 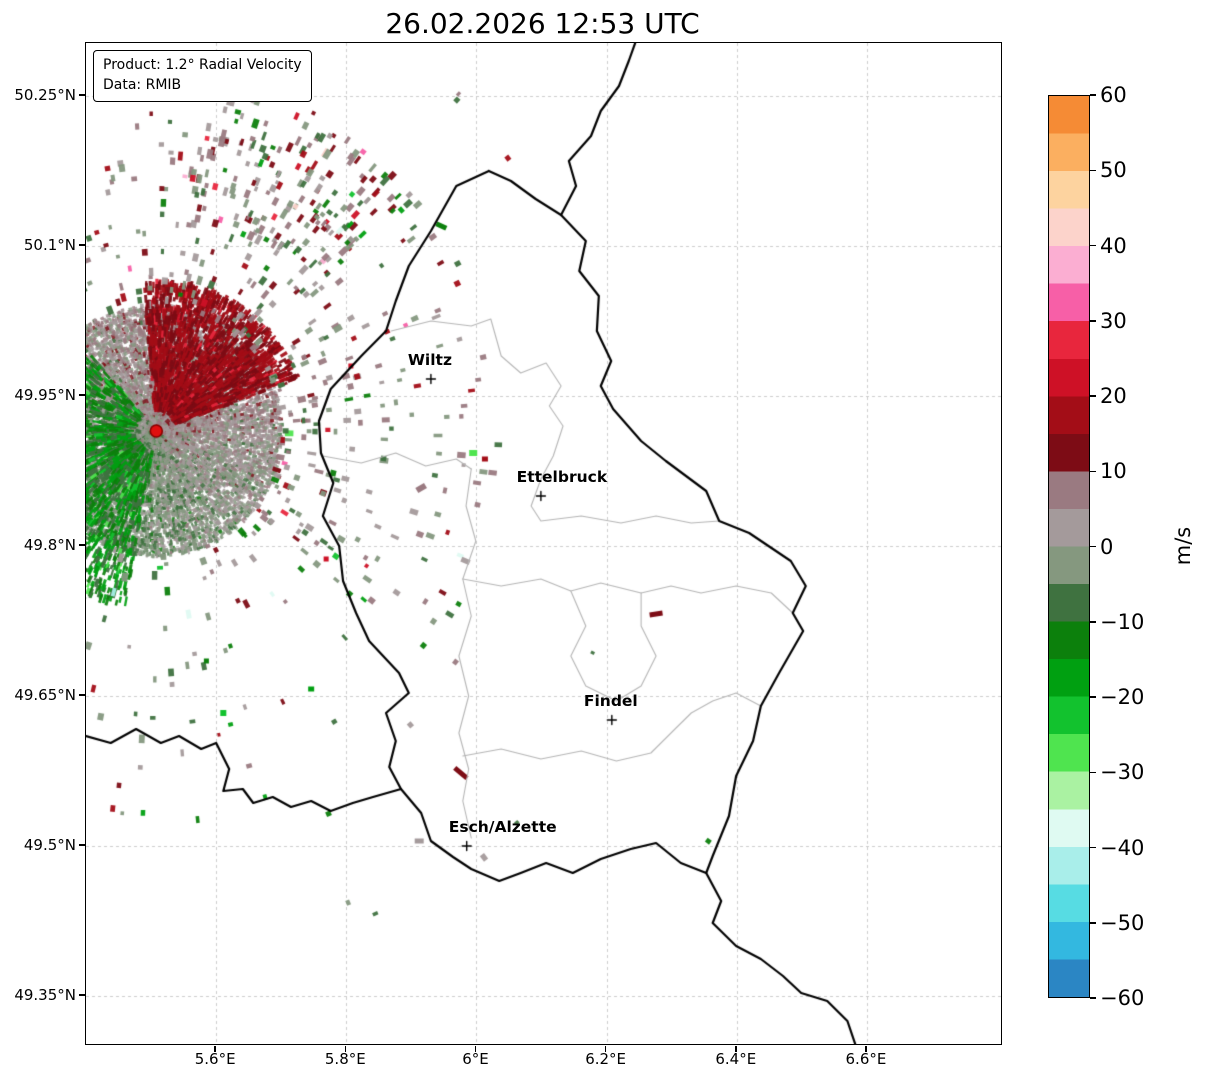 What do you see at coordinates (1122, 847) in the screenshot?
I see `colorbar-tick-label: −40` at bounding box center [1122, 847].